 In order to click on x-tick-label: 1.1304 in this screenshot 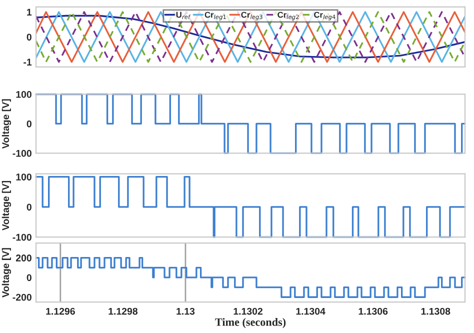, I will do `click(311, 311)`.